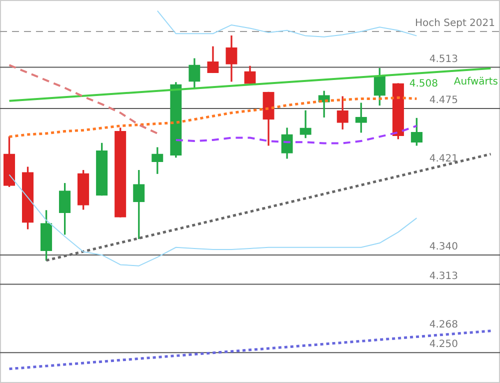  What do you see at coordinates (443, 59) in the screenshot?
I see `ref-line-label: 4.513` at bounding box center [443, 59].